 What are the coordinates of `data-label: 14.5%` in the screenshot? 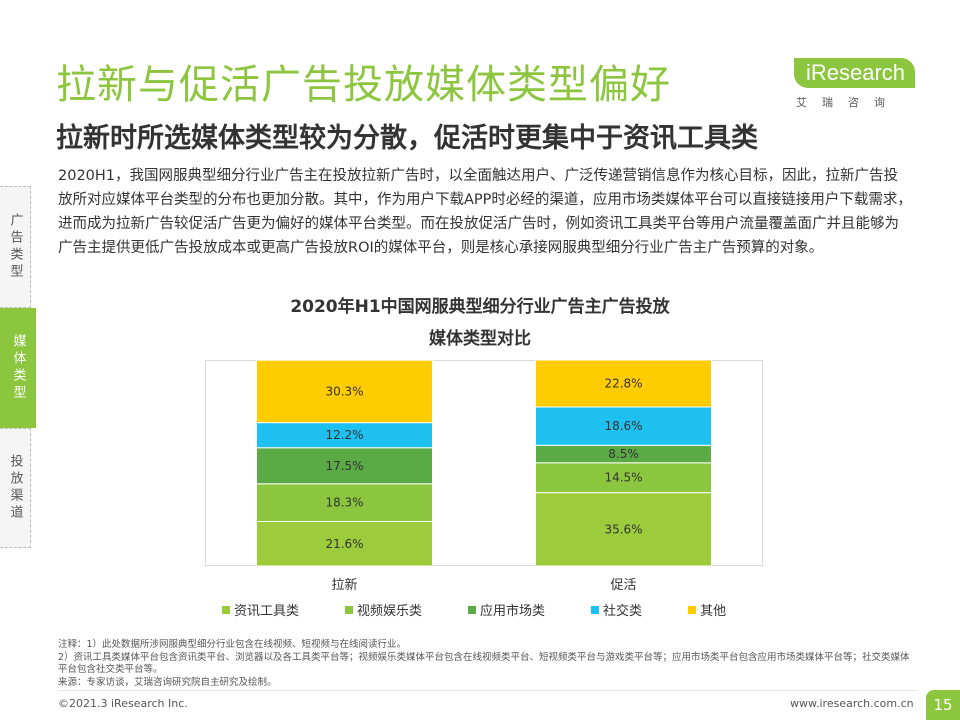 It's located at (623, 478).